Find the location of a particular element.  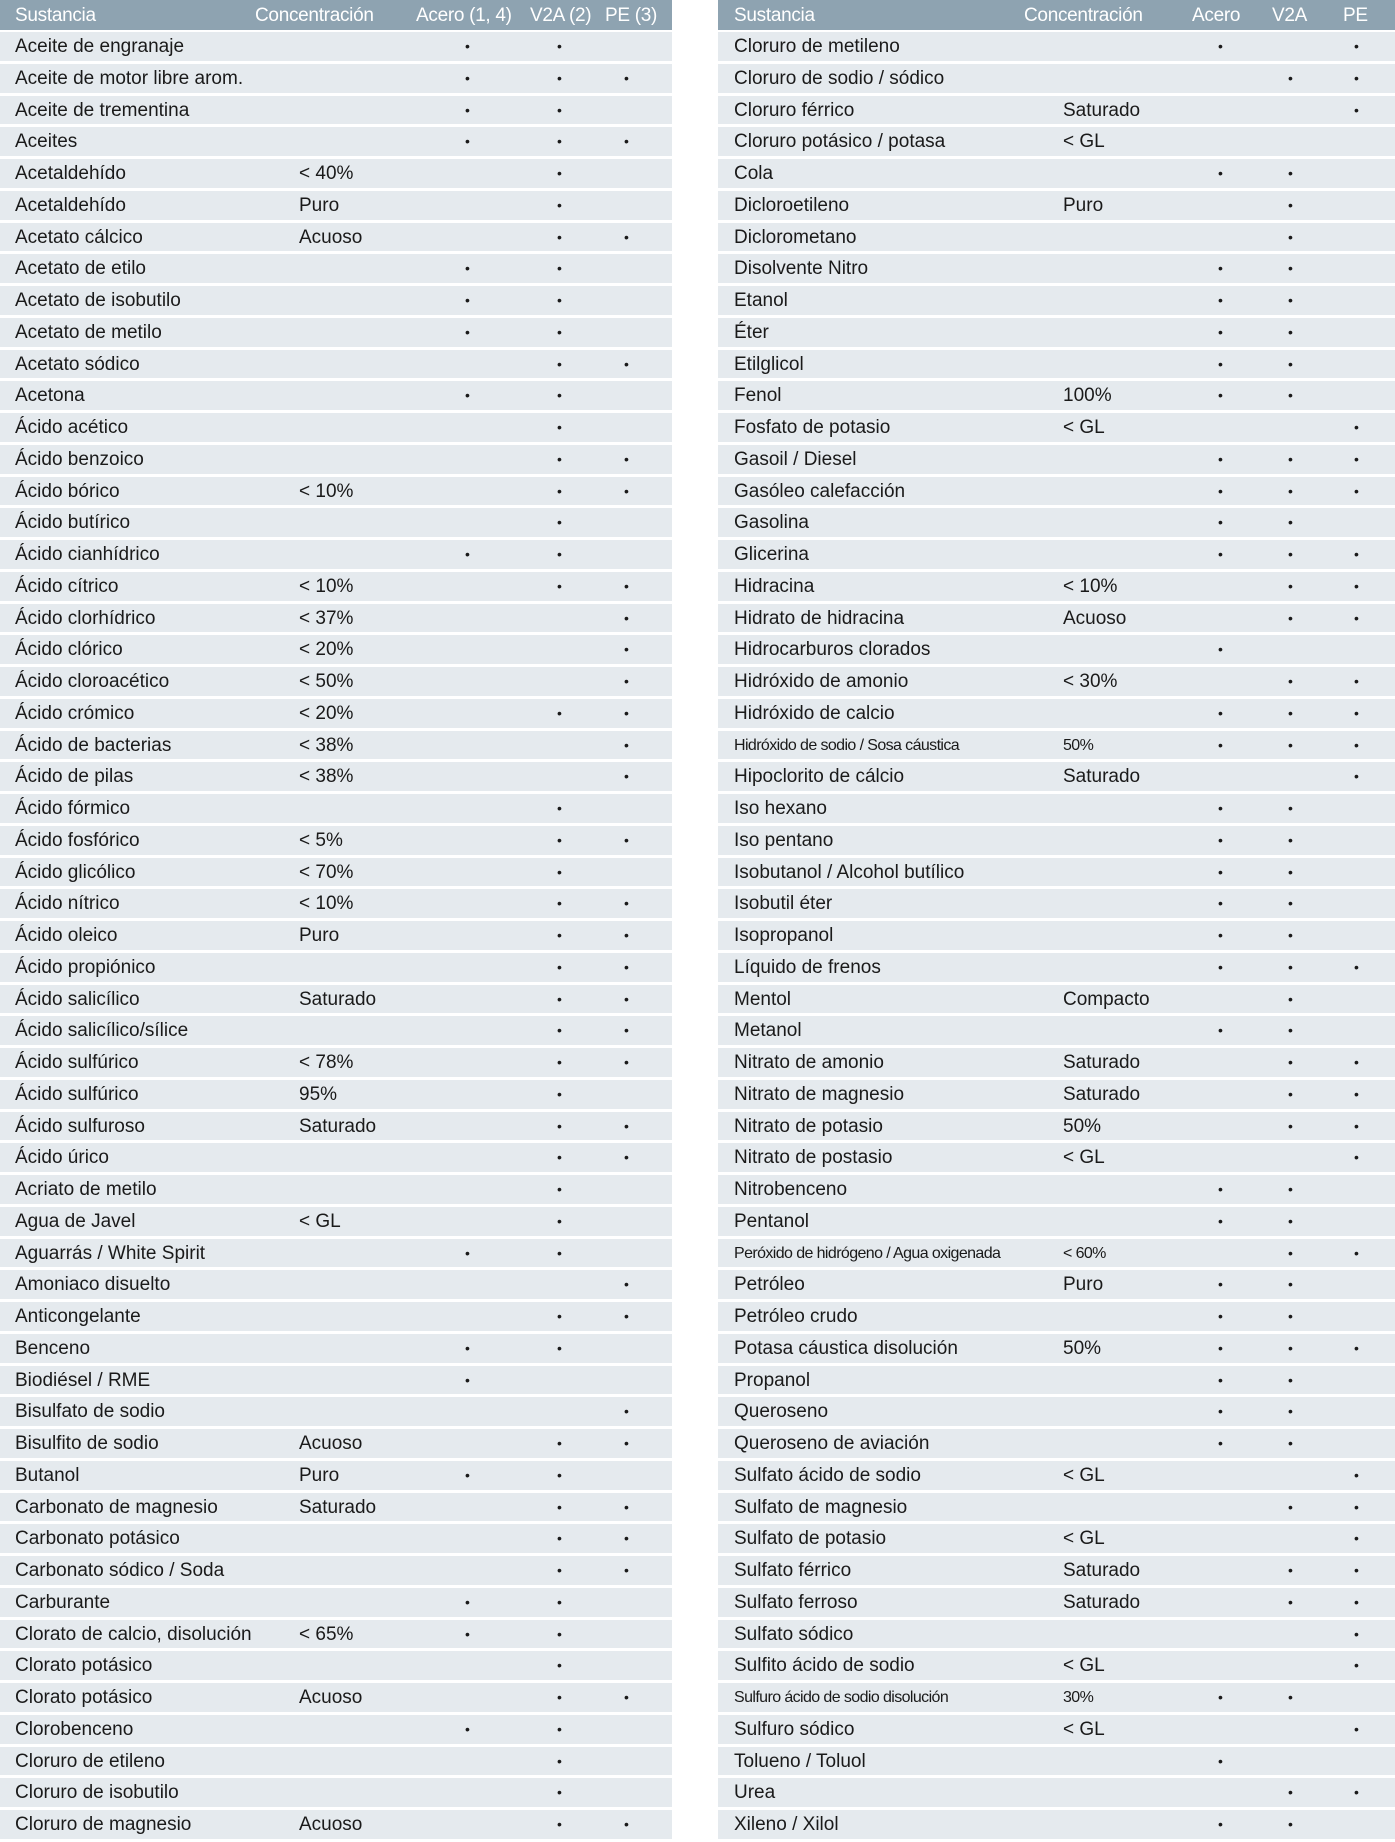

cell-concentration: < 70% is located at coordinates (326, 872).